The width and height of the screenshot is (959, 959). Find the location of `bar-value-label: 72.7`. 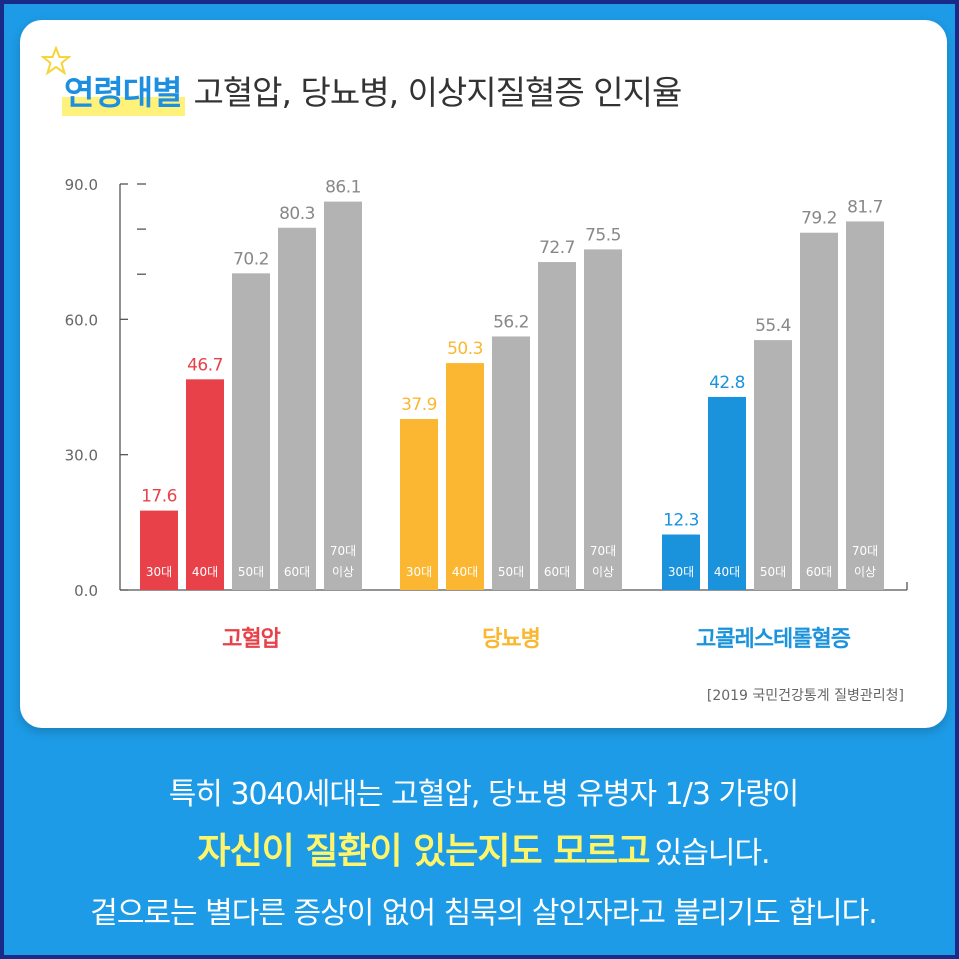

bar-value-label: 72.7 is located at coordinates (557, 248).